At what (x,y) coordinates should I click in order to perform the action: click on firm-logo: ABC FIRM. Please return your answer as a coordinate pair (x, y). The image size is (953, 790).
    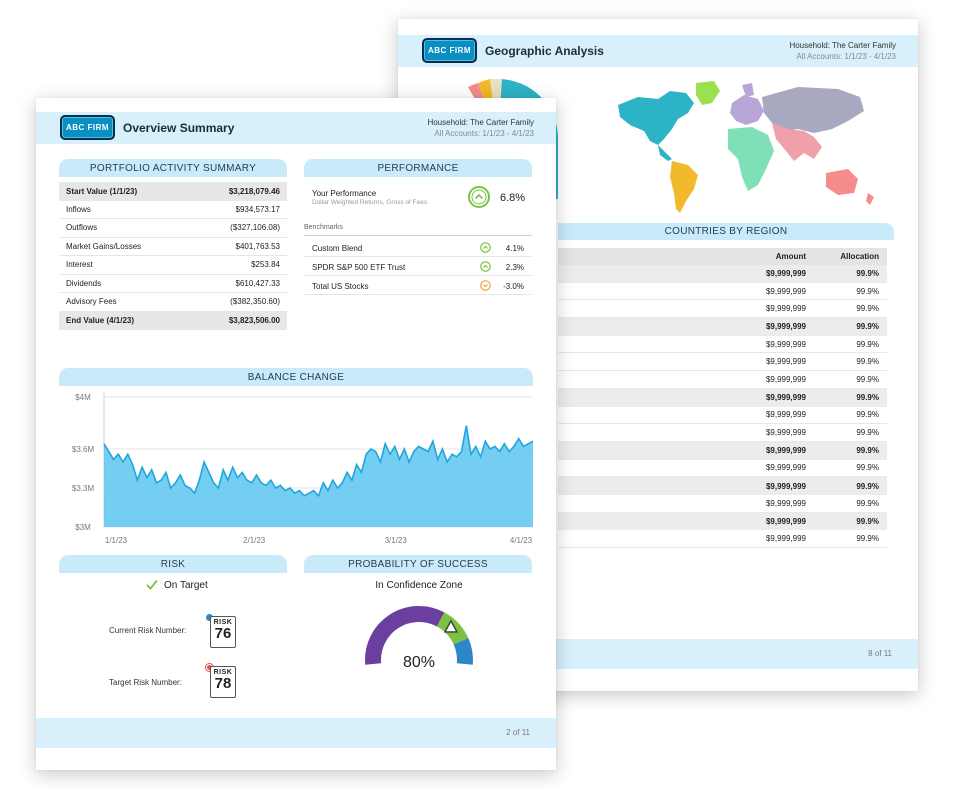
    Looking at the image, I should click on (87, 127).